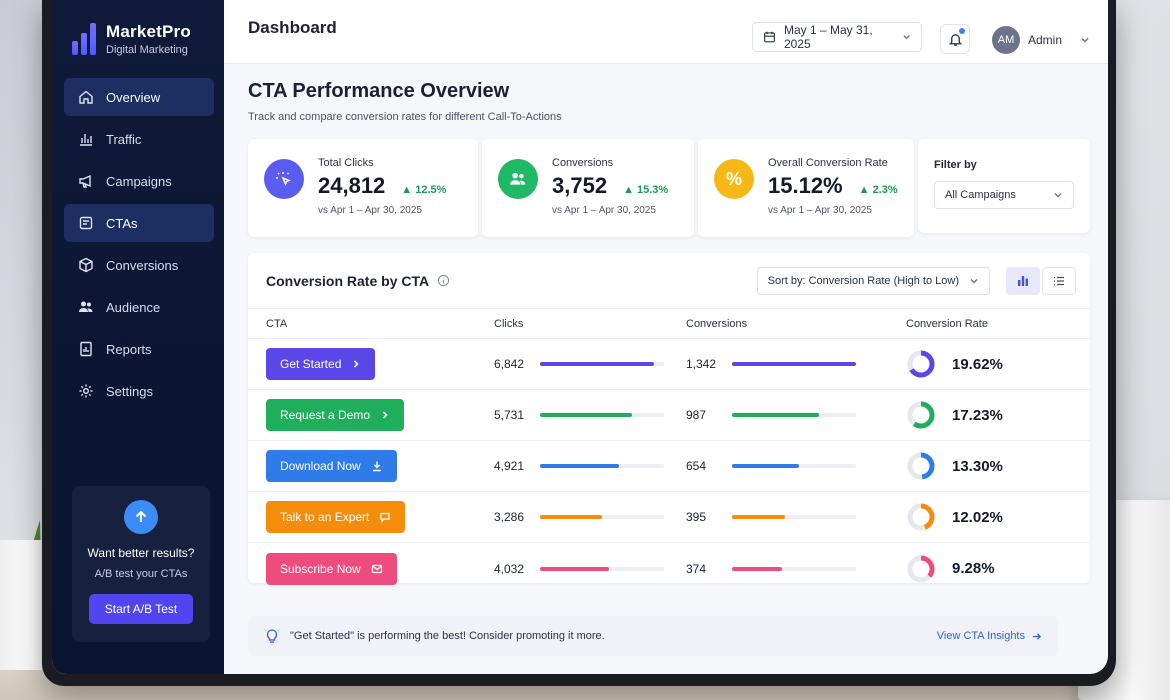 The image size is (1170, 700). Describe the element at coordinates (509, 364) in the screenshot. I see `clicks-value: 6,842` at that location.